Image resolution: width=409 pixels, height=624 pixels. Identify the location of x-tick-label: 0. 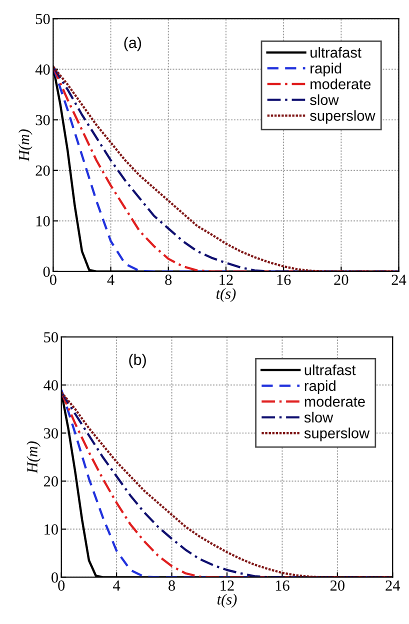
(61, 585).